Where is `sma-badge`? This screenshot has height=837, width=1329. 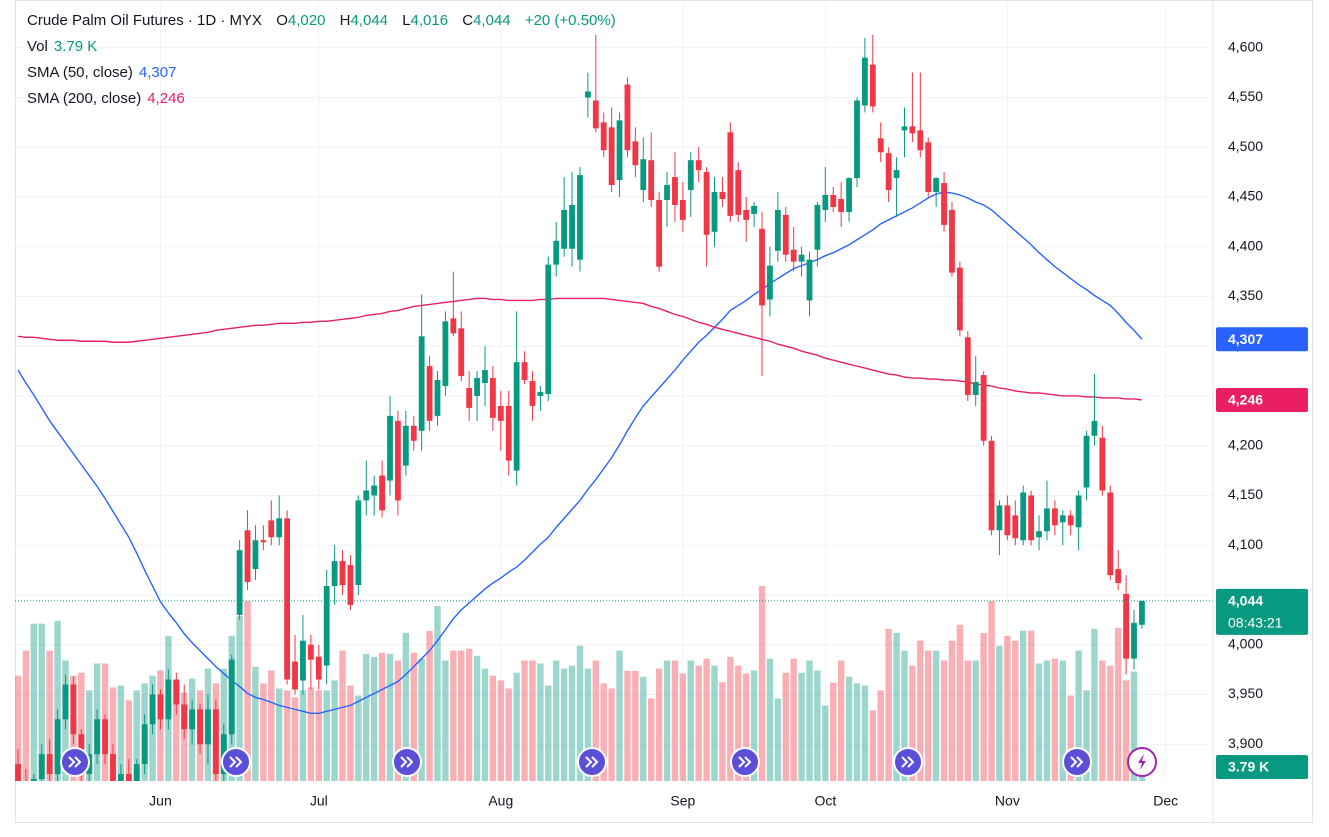 sma-badge is located at coordinates (1262, 339).